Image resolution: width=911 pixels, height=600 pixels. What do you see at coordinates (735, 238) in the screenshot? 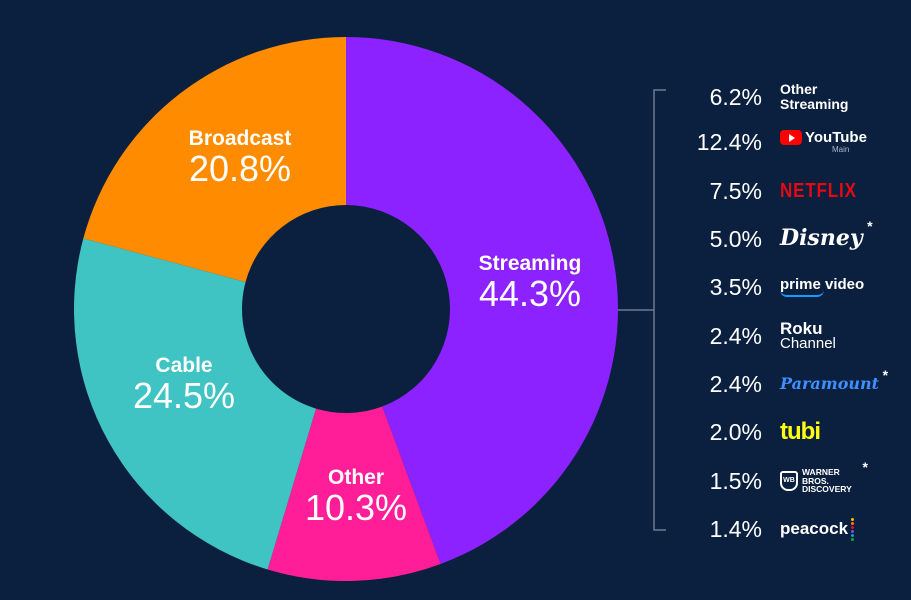
I see `legend-pct: 5.0%` at bounding box center [735, 238].